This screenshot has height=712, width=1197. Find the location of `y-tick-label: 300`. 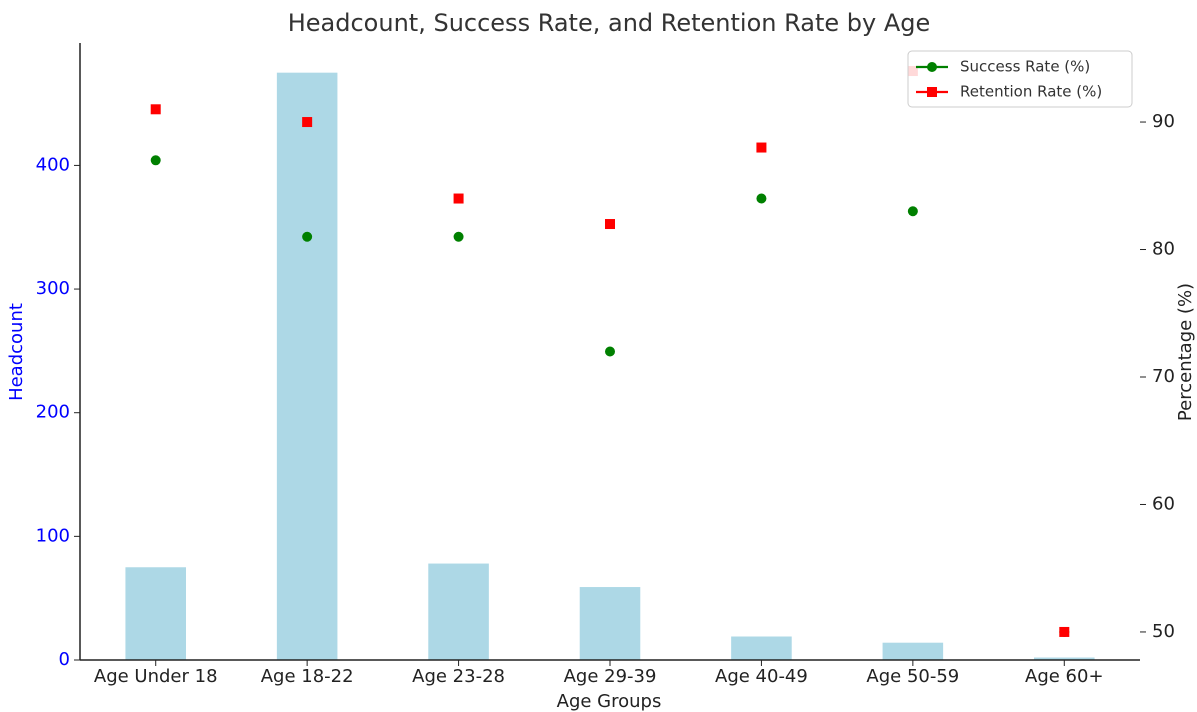

y-tick-label: 300 is located at coordinates (53, 288).